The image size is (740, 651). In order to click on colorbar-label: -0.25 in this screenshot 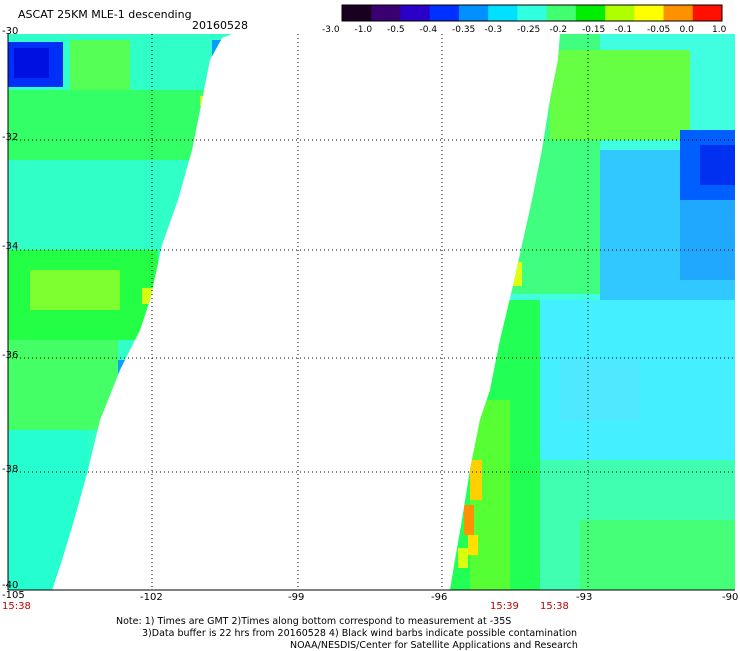, I will do `click(529, 30)`.